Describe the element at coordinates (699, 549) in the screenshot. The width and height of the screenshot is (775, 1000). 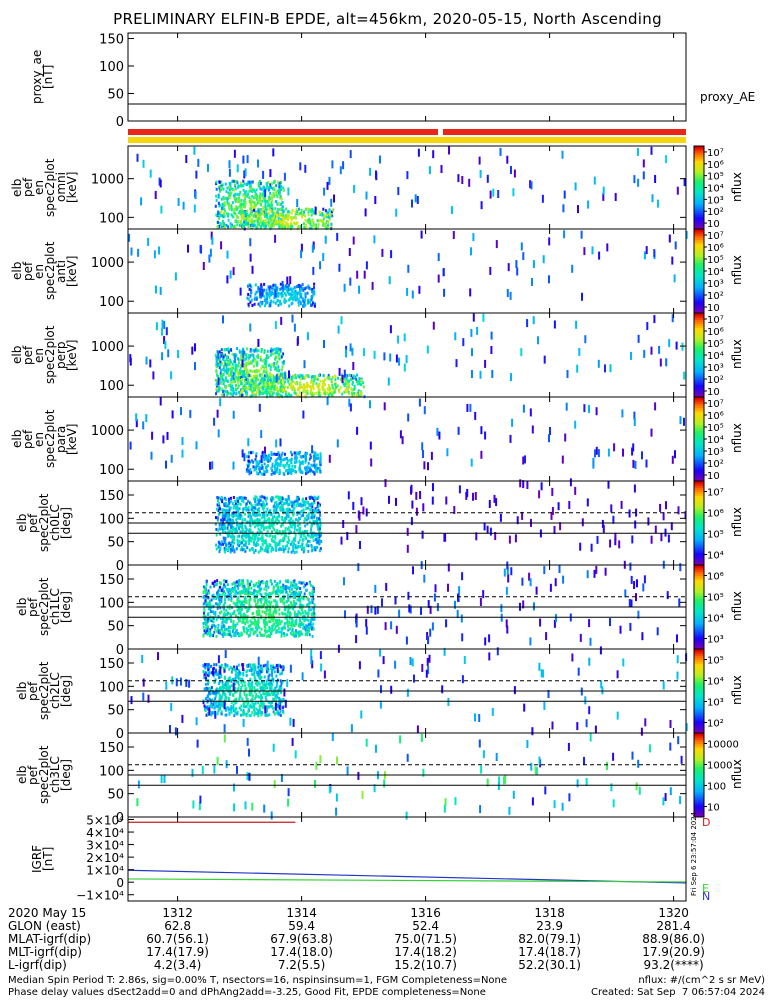
I see `elb-pef-spec2plot-ch0LC-colorbar-cell` at that location.